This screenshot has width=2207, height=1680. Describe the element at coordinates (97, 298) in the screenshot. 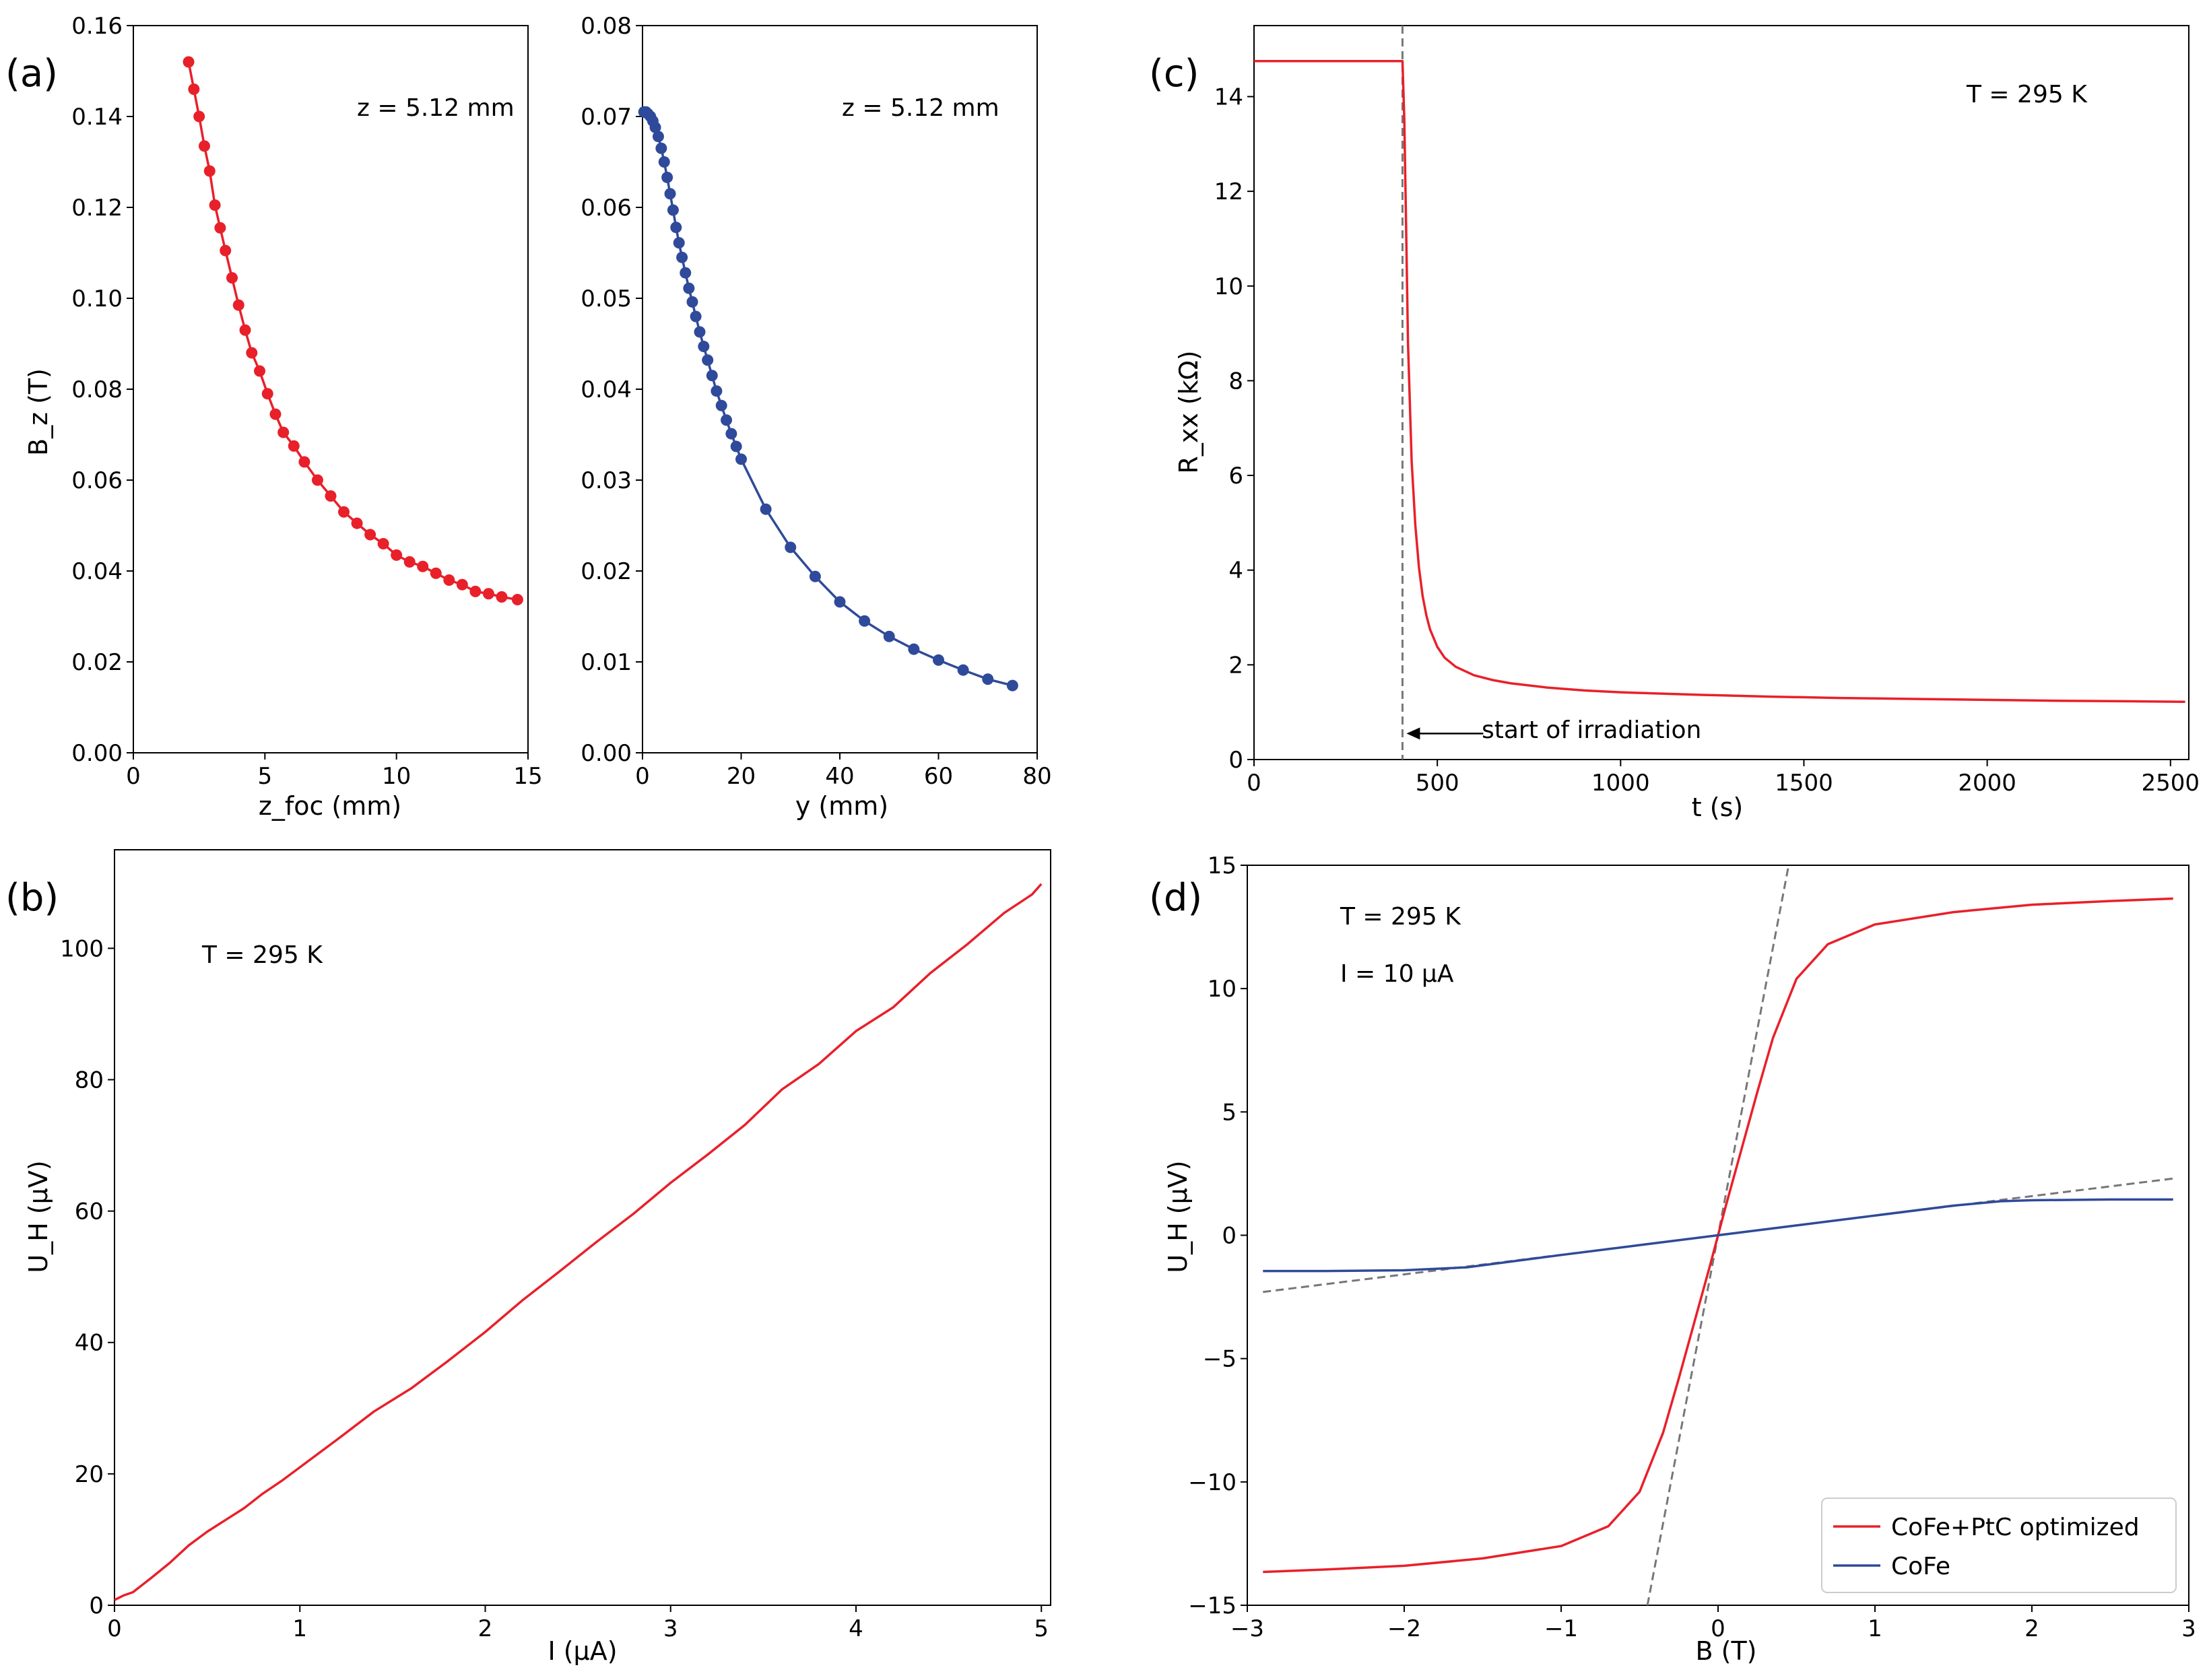

I see `y-tick-label: 0.10` at that location.